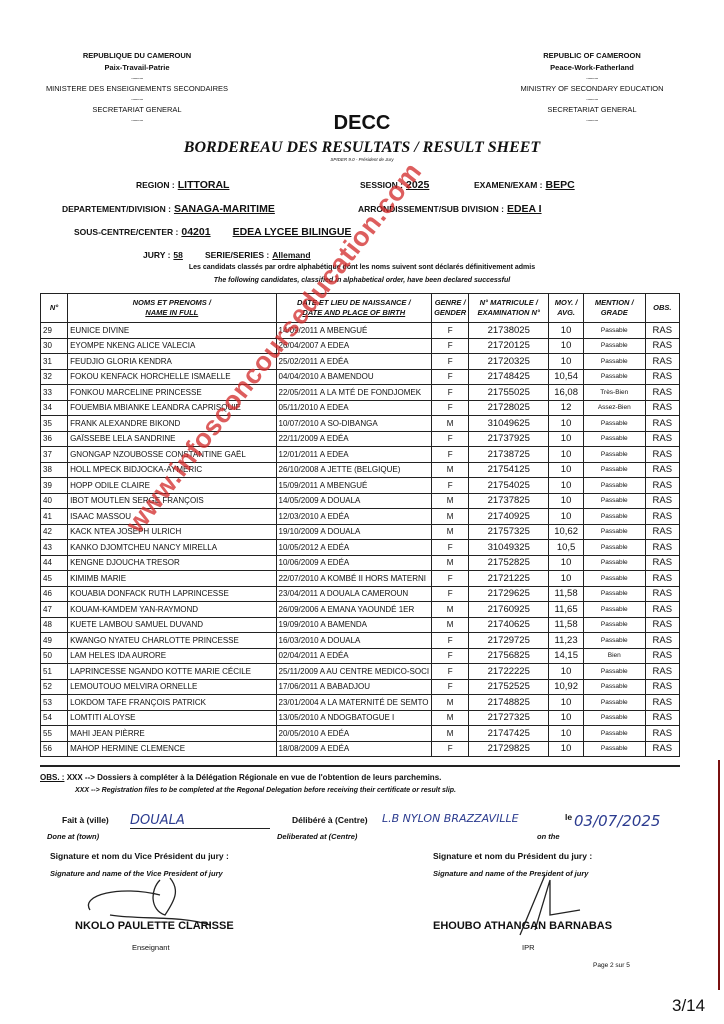 The height and width of the screenshot is (1024, 724). Describe the element at coordinates (354, 516) in the screenshot. I see `cell-birth: 12/03/2010 A EDÉA` at that location.